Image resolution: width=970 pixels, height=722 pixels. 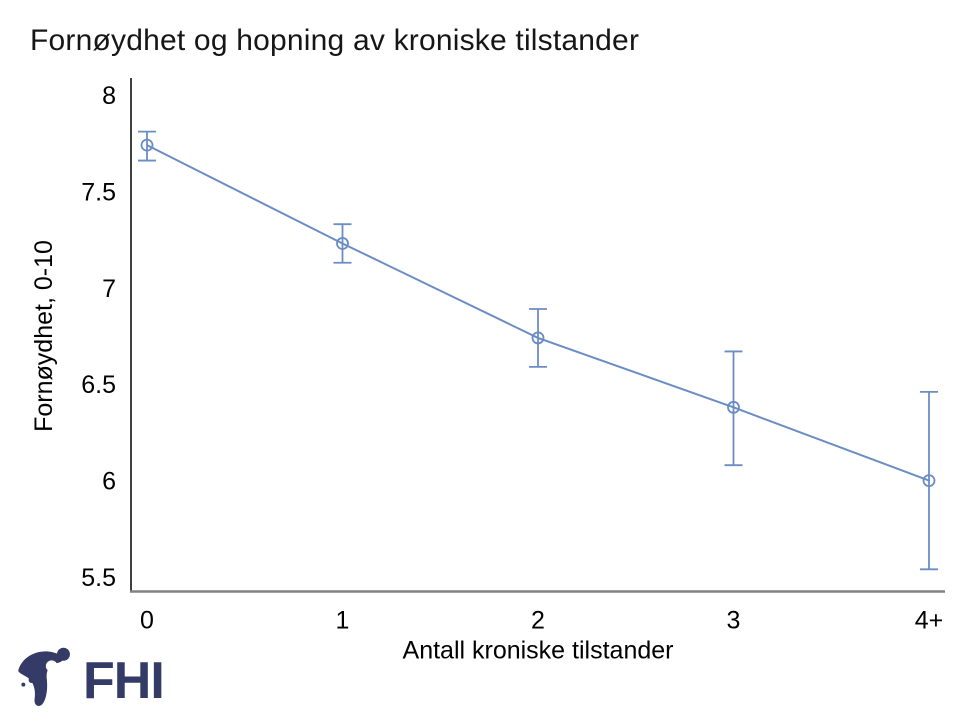 I want to click on x-tick-label: 3, so click(x=734, y=621).